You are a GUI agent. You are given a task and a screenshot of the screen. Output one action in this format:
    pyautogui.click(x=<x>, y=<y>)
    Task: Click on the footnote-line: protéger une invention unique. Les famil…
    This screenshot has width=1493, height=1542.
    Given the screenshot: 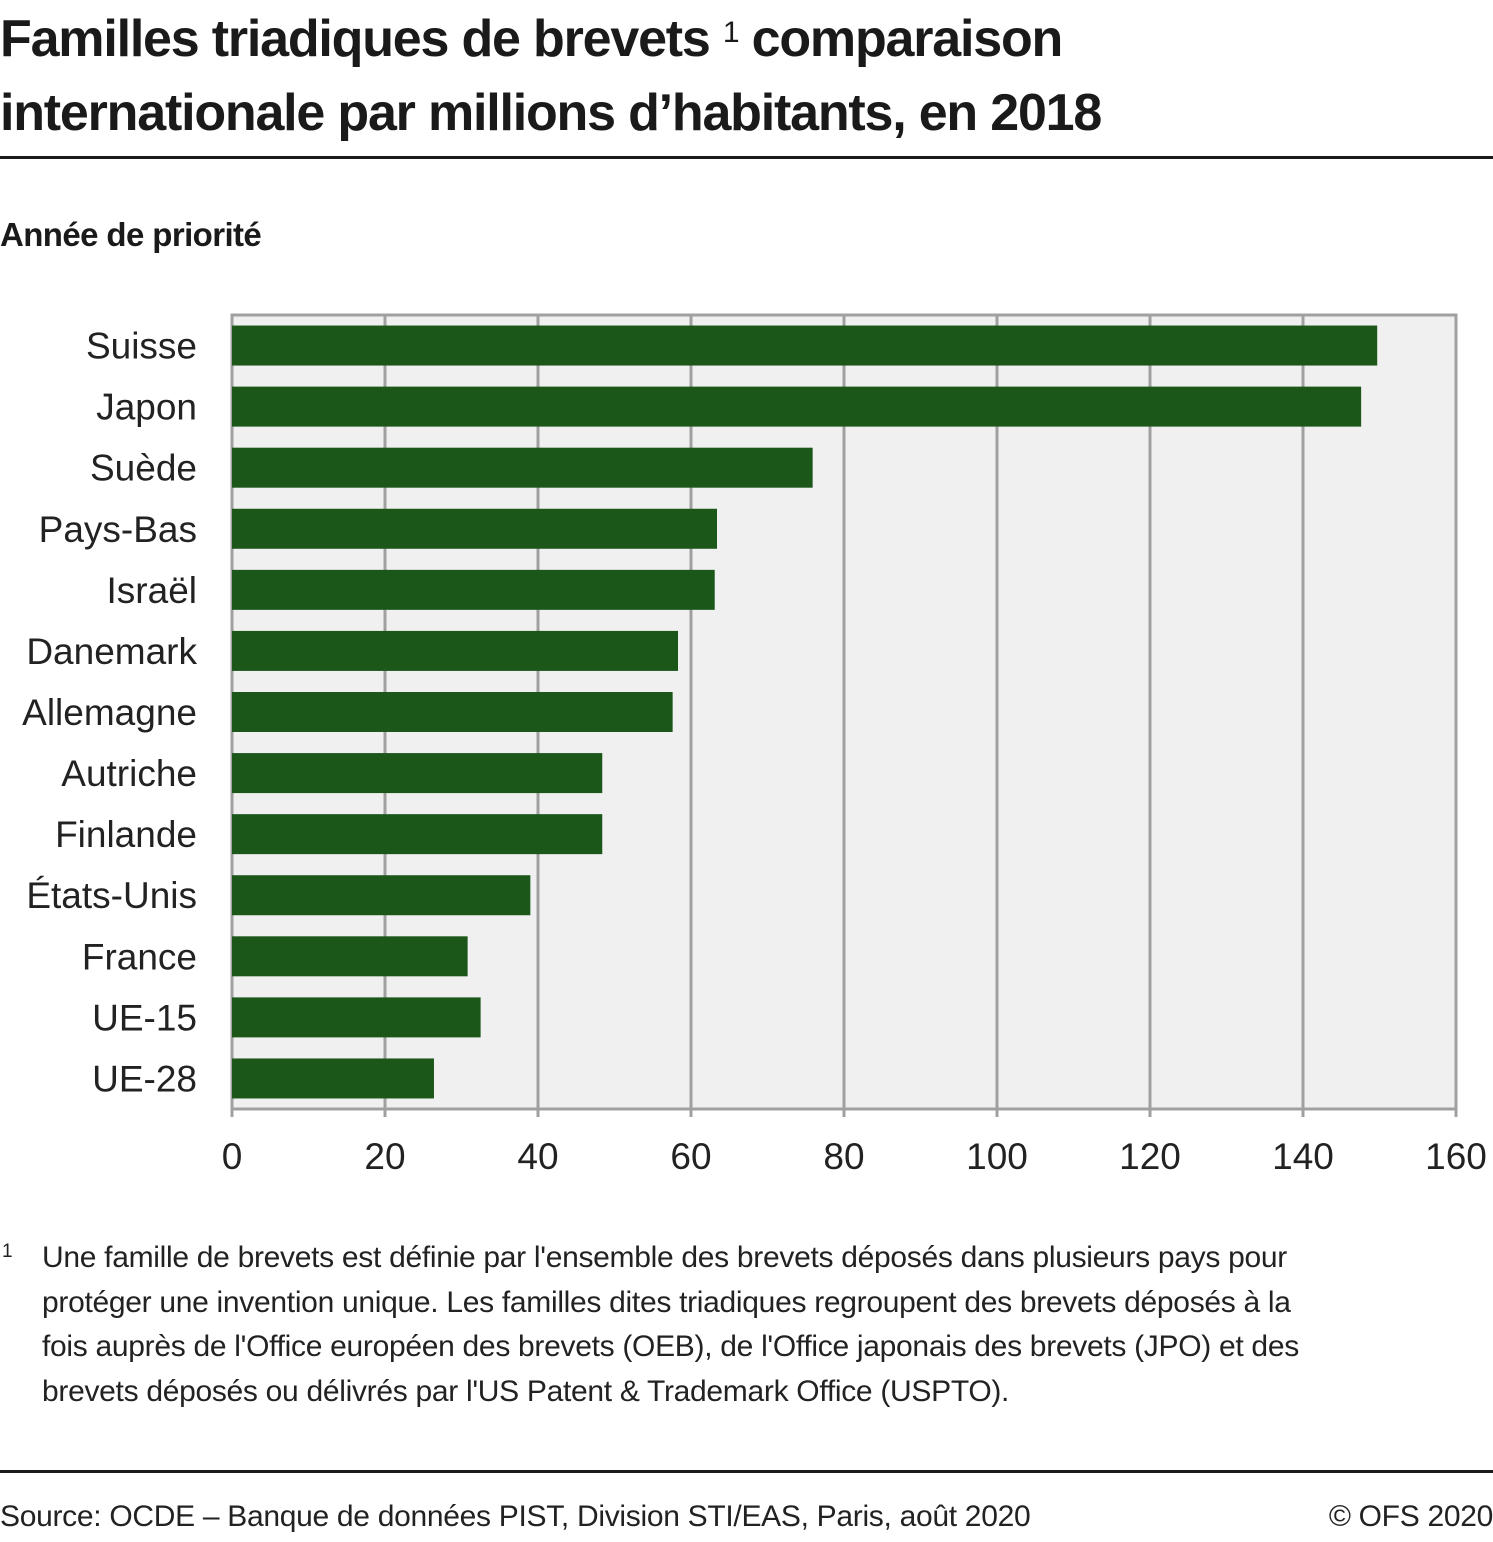 What is the action you would take?
    pyautogui.click(x=666, y=1302)
    